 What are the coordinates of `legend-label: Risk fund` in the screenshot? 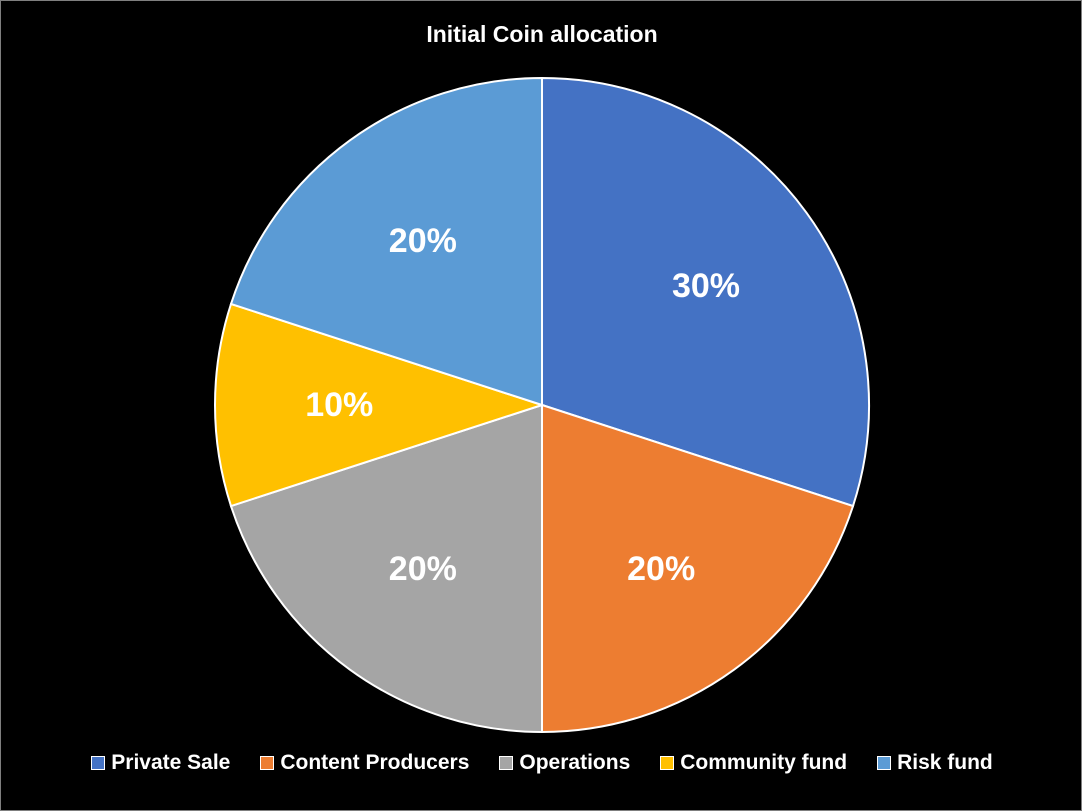 It's located at (945, 762).